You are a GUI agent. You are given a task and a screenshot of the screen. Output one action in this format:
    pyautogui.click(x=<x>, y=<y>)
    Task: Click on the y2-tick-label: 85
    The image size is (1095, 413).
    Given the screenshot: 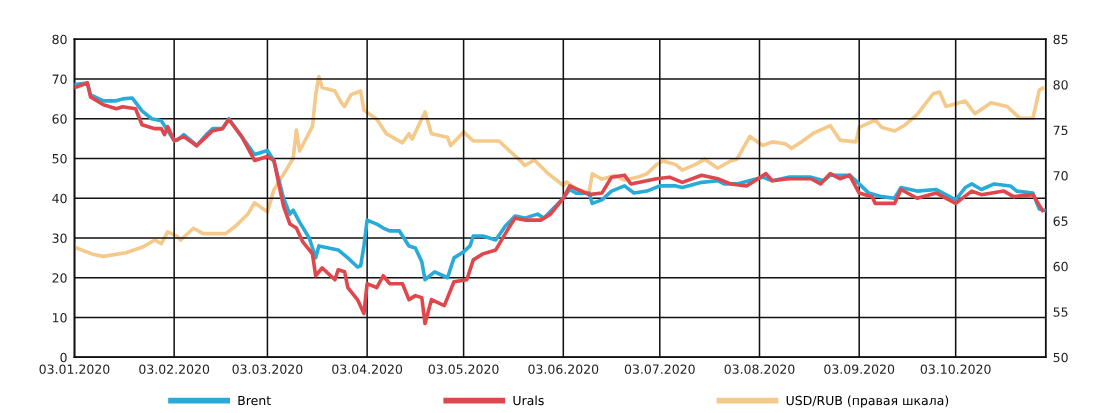 What is the action you would take?
    pyautogui.click(x=1060, y=39)
    